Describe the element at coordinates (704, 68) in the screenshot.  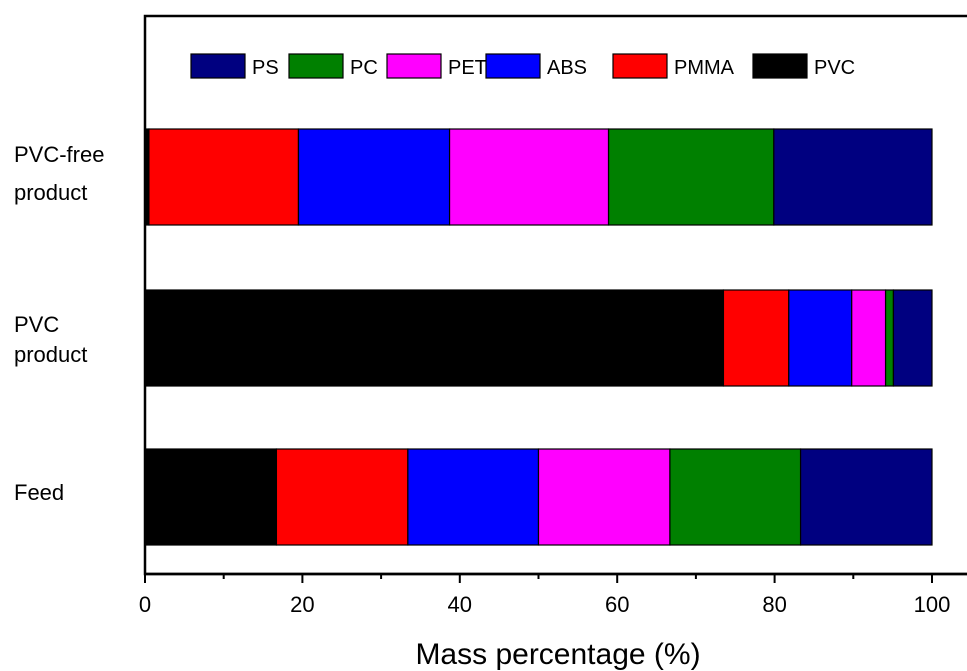
I see `legend-label-pmma: PMMA` at that location.